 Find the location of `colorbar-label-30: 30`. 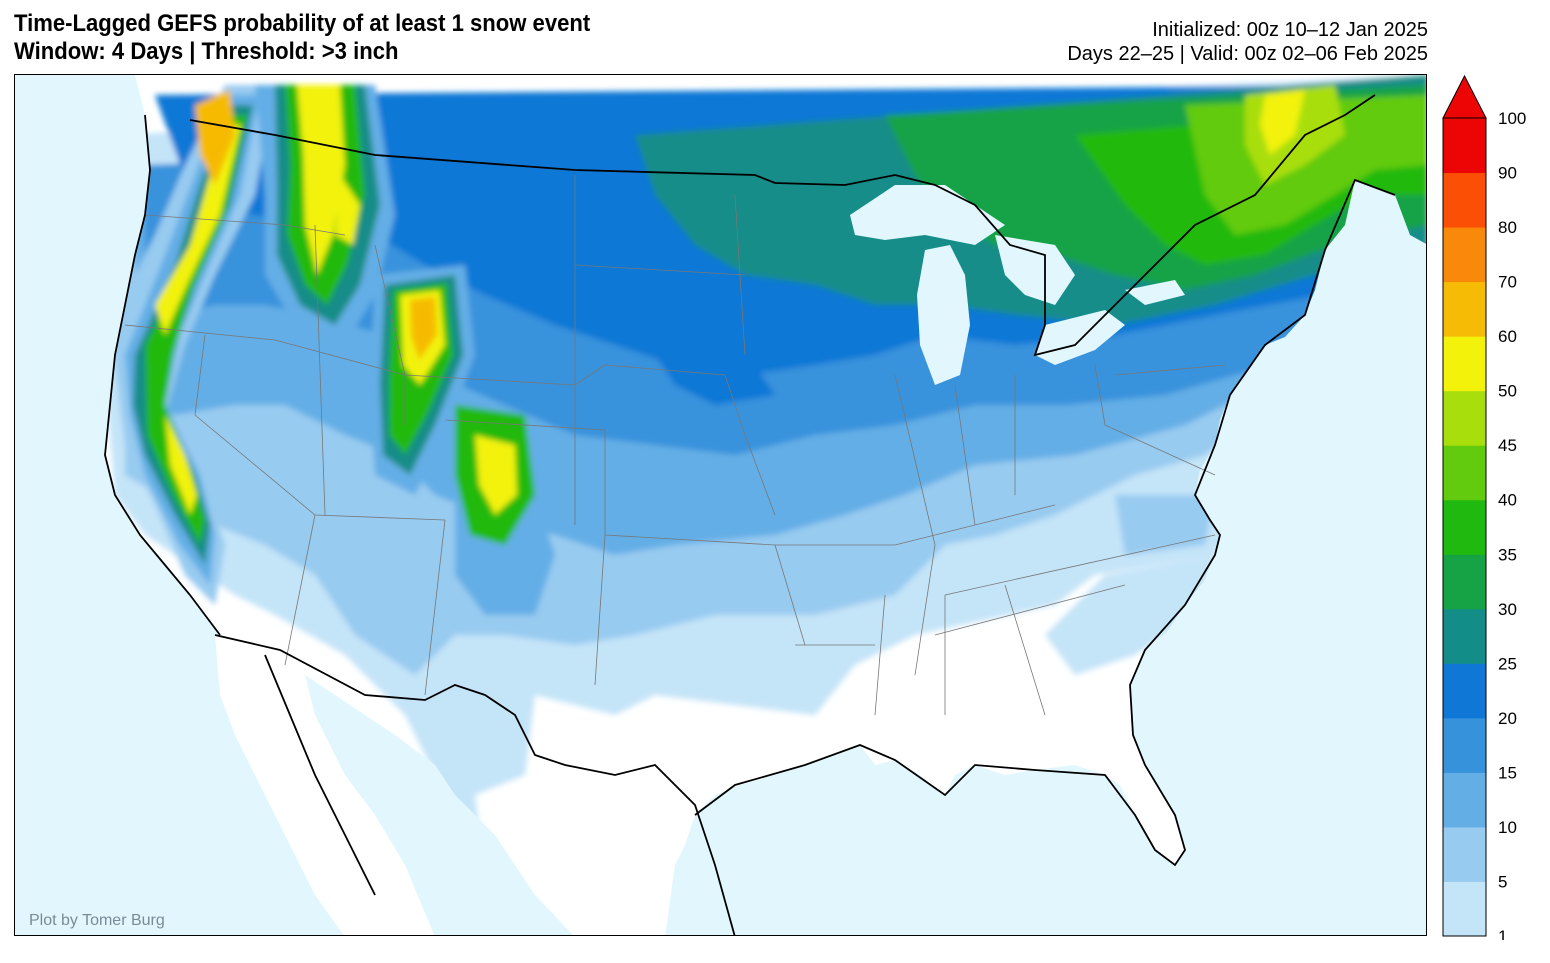

colorbar-label-30: 30 is located at coordinates (1507, 609).